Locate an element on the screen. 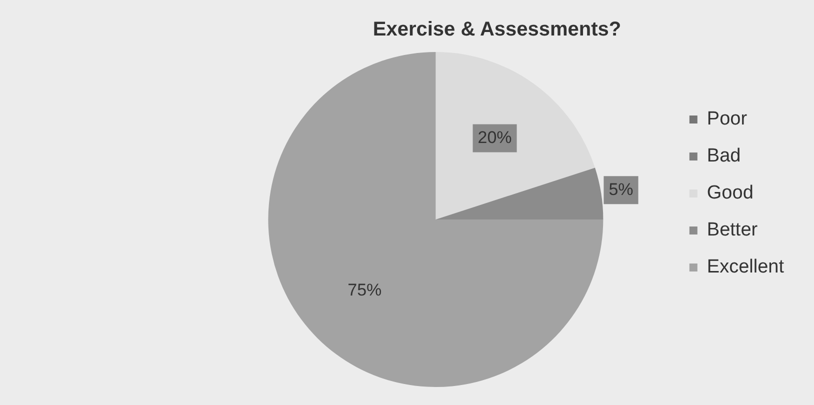 The height and width of the screenshot is (405, 814). data-label: 20% is located at coordinates (495, 137).